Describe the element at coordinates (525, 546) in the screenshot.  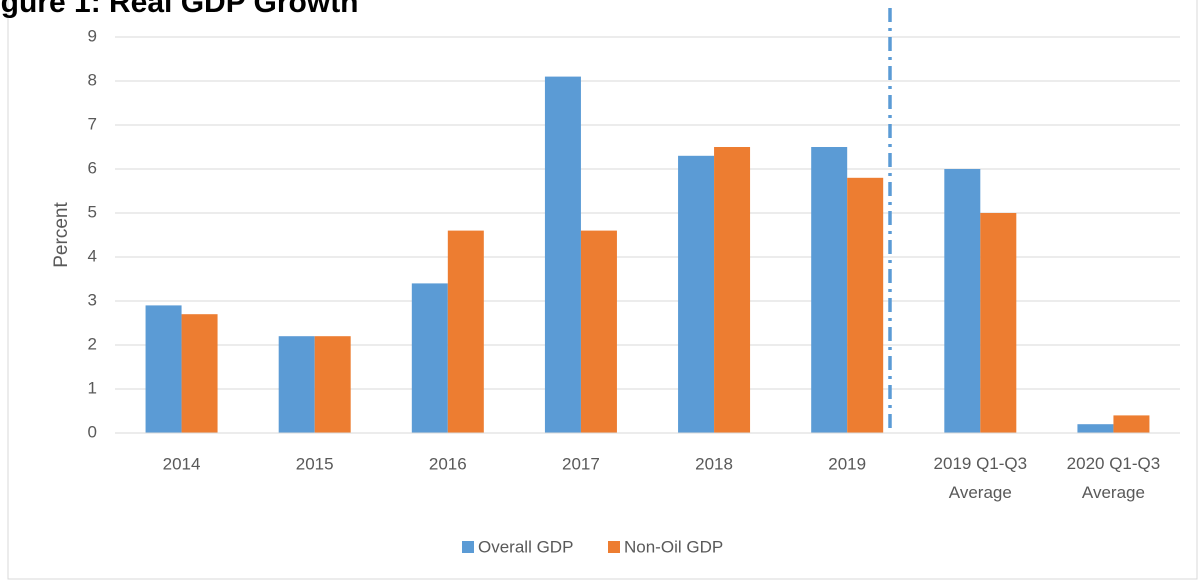
I see `legend-label: Overall GDP` at that location.